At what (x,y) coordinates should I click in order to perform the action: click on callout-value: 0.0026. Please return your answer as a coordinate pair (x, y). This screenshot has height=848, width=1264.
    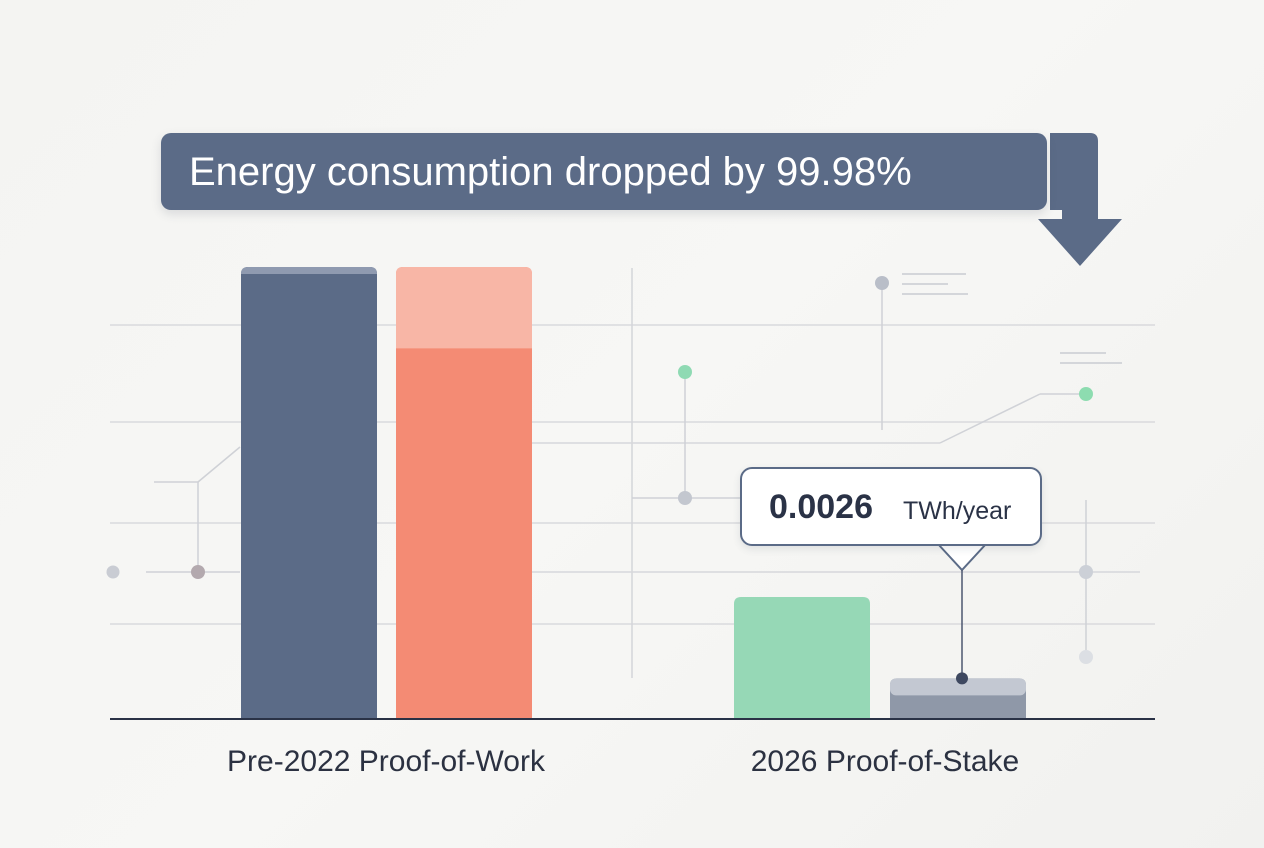
    Looking at the image, I should click on (821, 507).